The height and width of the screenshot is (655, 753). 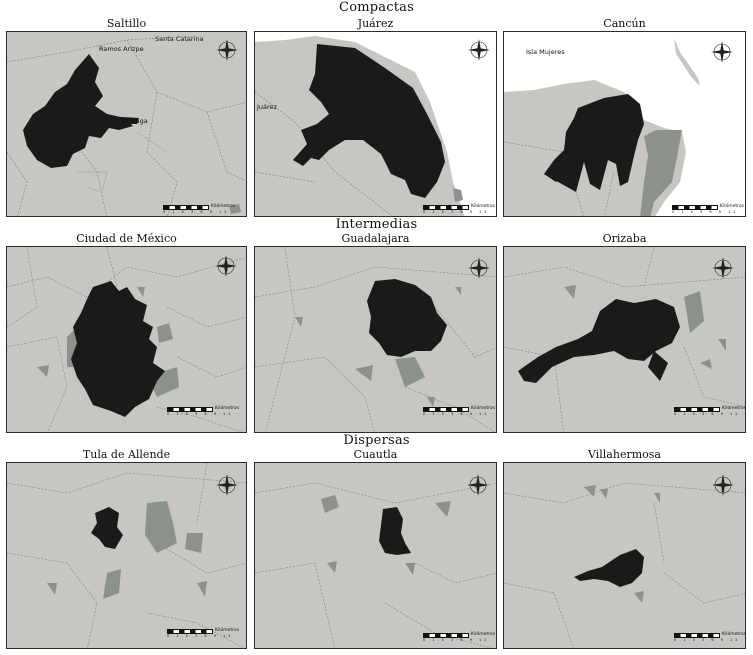 I want to click on map-panel-guadalajara: 0 1.5 3 6 9 12 Kilómetros, so click(x=375, y=339).